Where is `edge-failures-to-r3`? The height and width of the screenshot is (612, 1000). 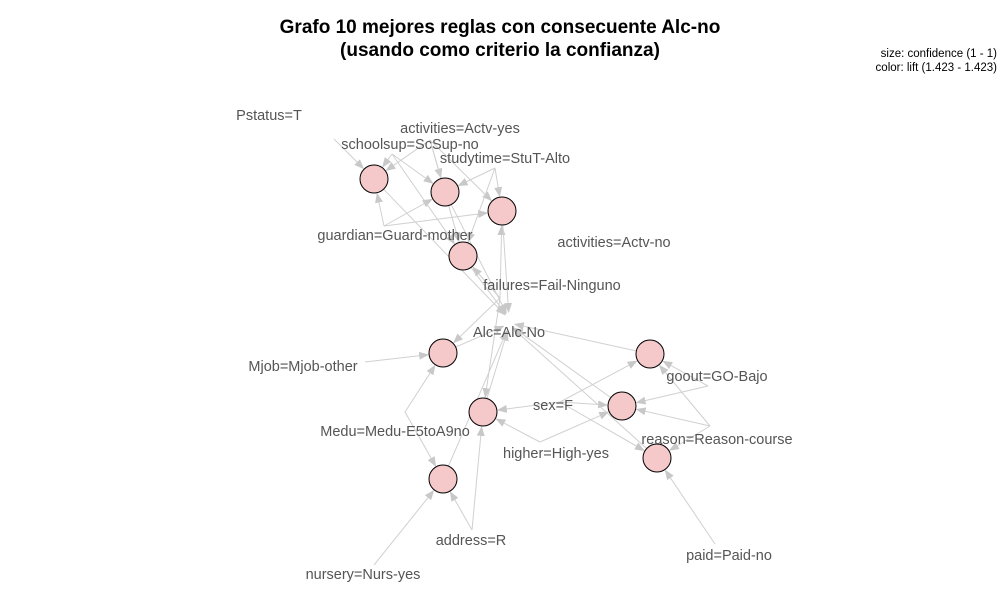 edge-failures-to-r3 is located at coordinates (501, 261).